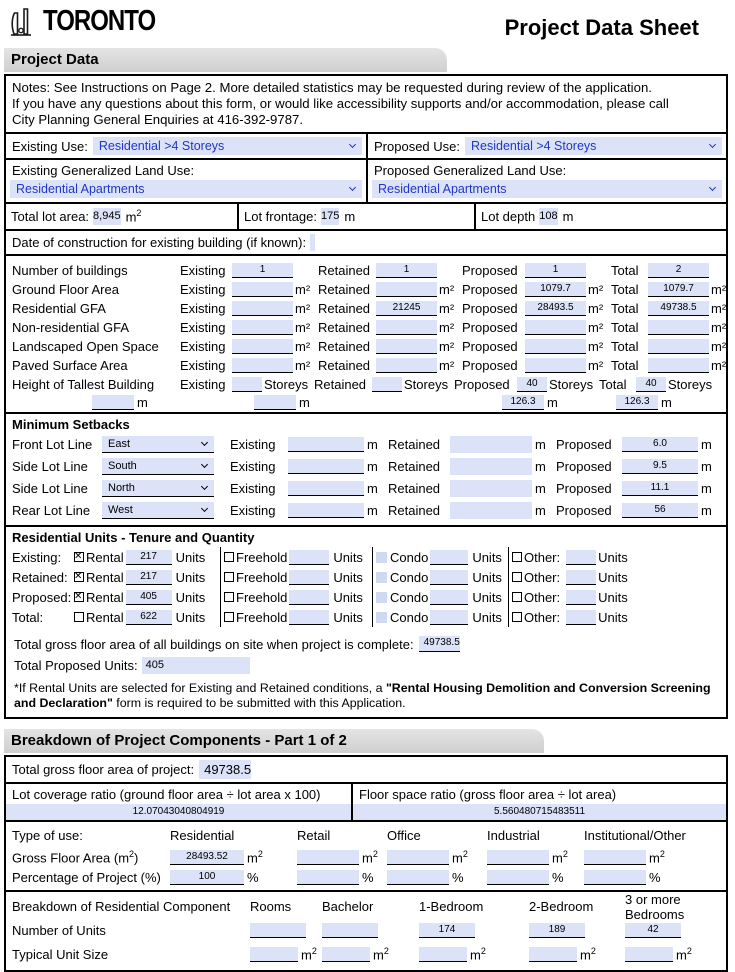  Describe the element at coordinates (615, 857) in the screenshot. I see `gfa-institutional-field` at that location.